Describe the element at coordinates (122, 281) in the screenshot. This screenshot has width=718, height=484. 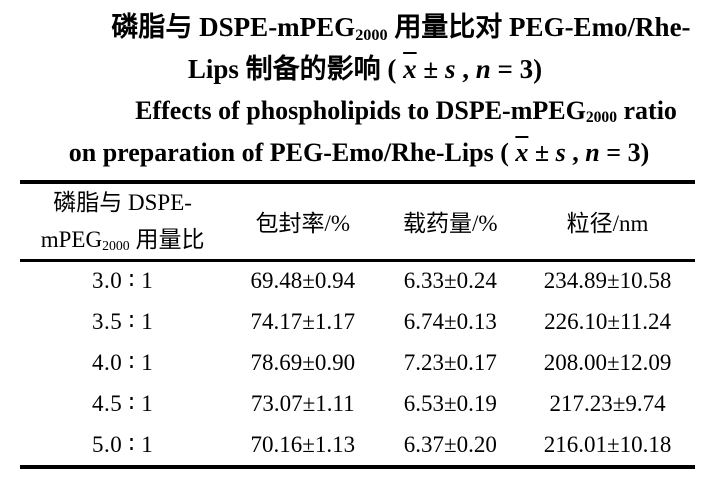
I see `ratio-value: 3.0 ∶ 1` at that location.